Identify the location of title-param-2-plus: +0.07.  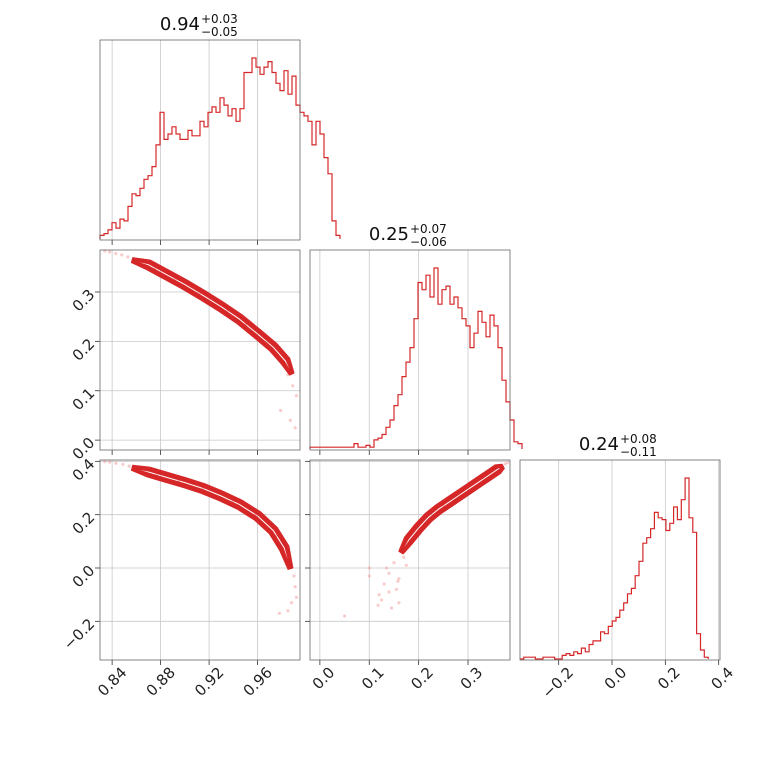
(428, 229).